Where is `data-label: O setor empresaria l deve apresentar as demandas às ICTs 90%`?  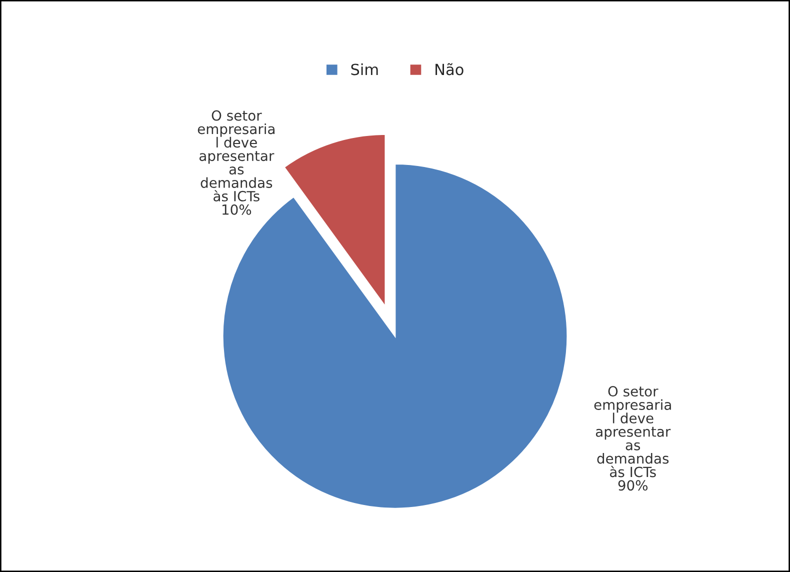 data-label: O setor empresaria l deve apresentar as demandas às ICTs 90% is located at coordinates (632, 438).